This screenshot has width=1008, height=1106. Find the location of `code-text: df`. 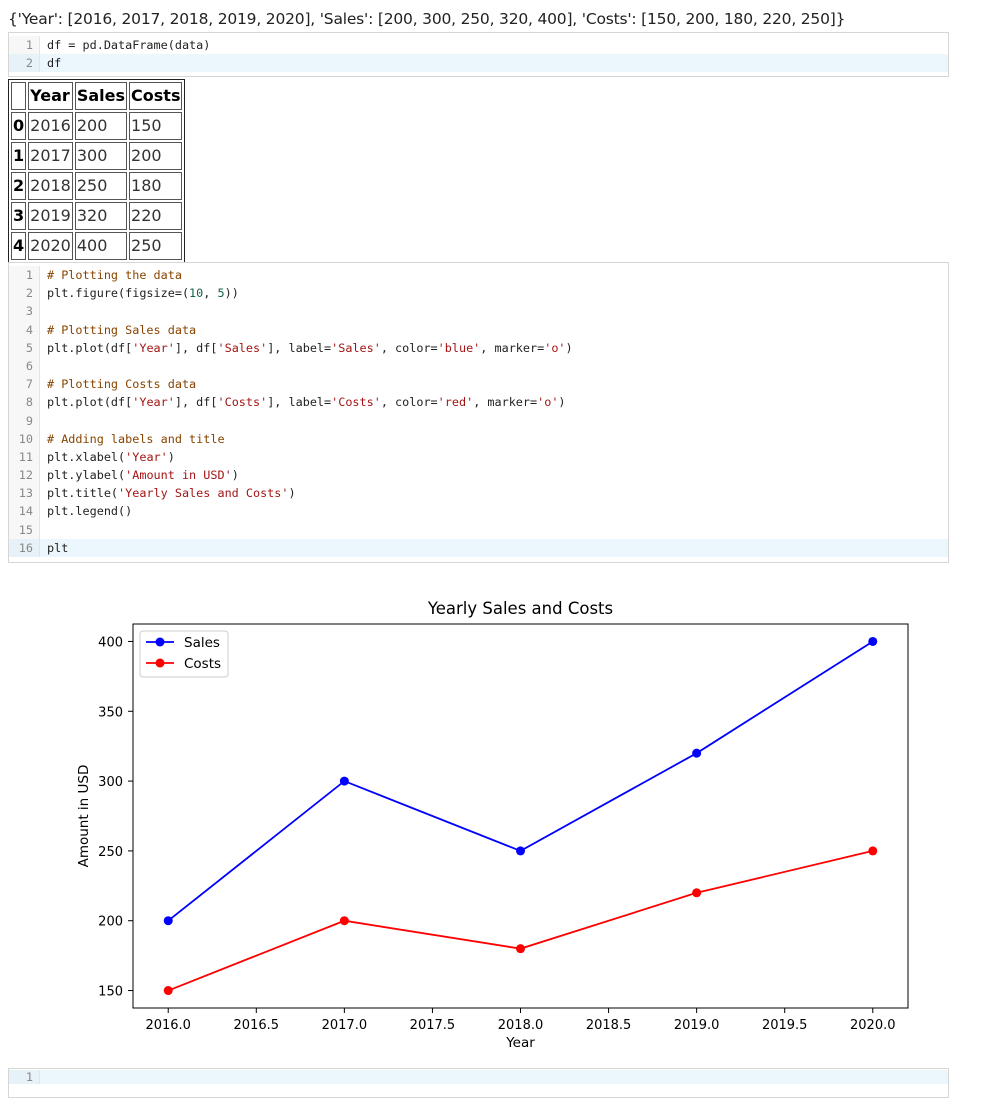

code-text: df is located at coordinates (54, 63).